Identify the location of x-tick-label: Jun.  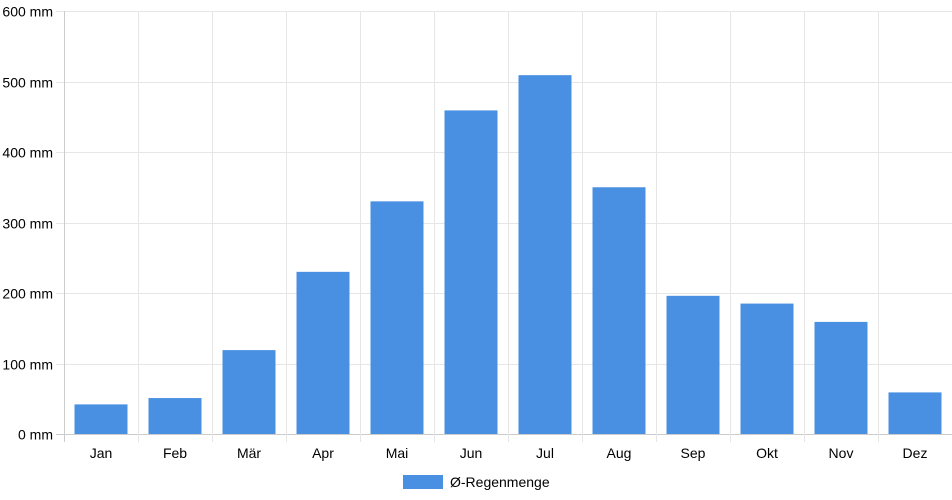
(471, 453).